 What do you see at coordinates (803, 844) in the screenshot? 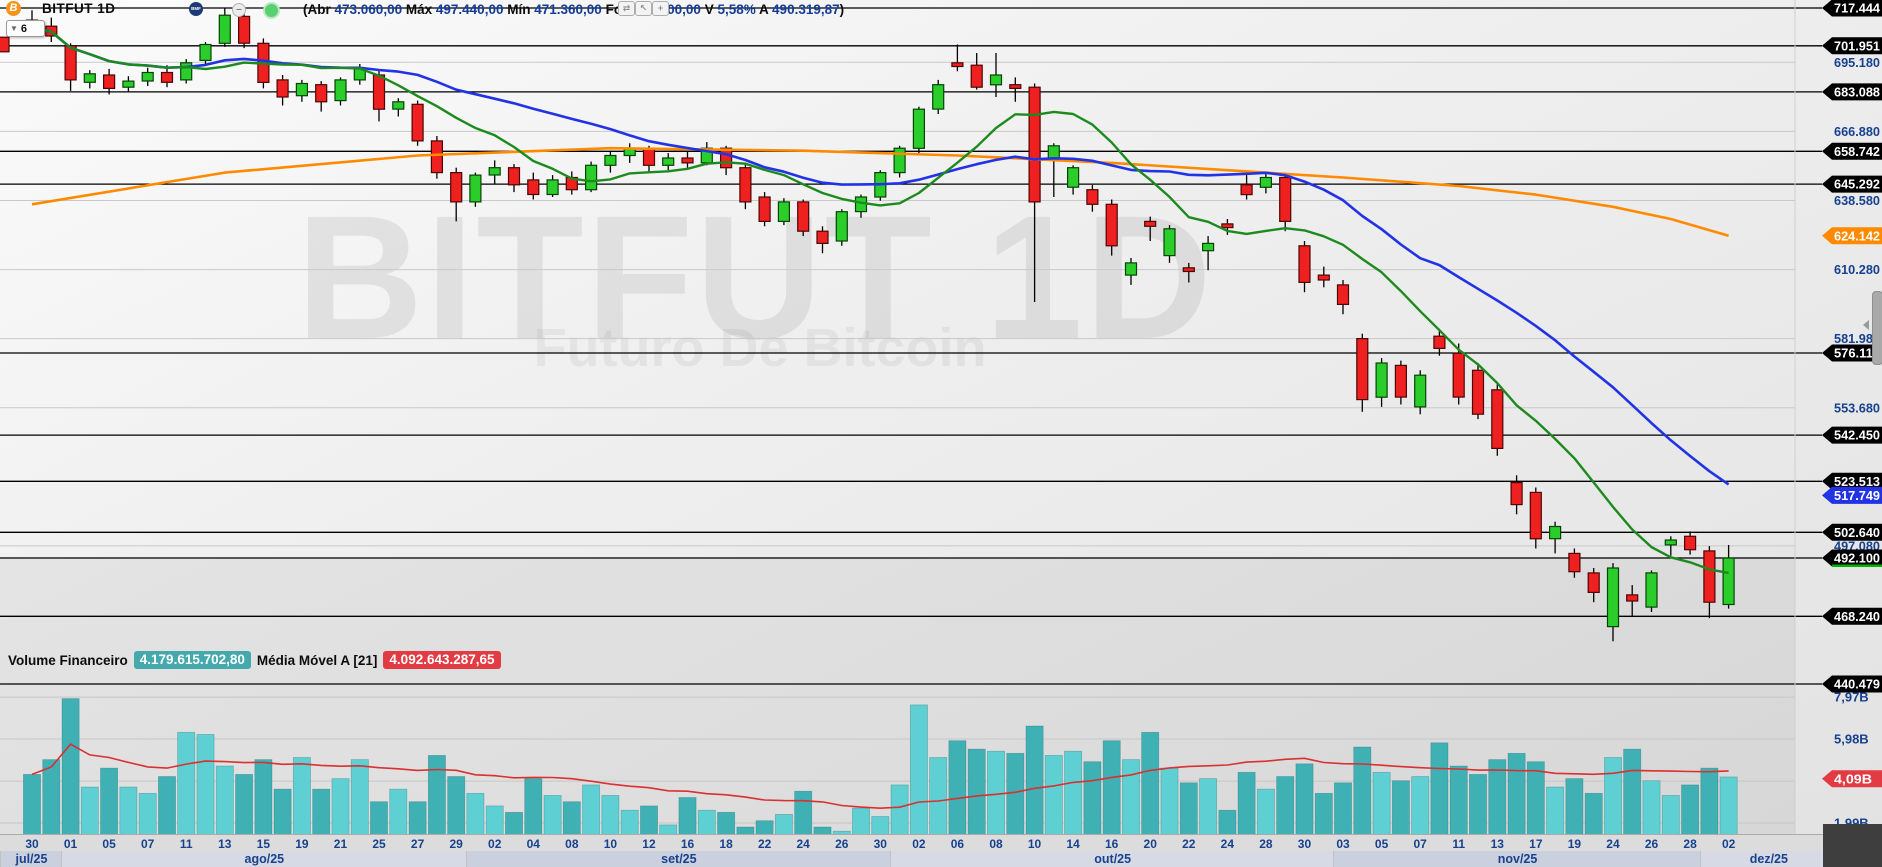
I see `time-tick-label: 24` at bounding box center [803, 844].